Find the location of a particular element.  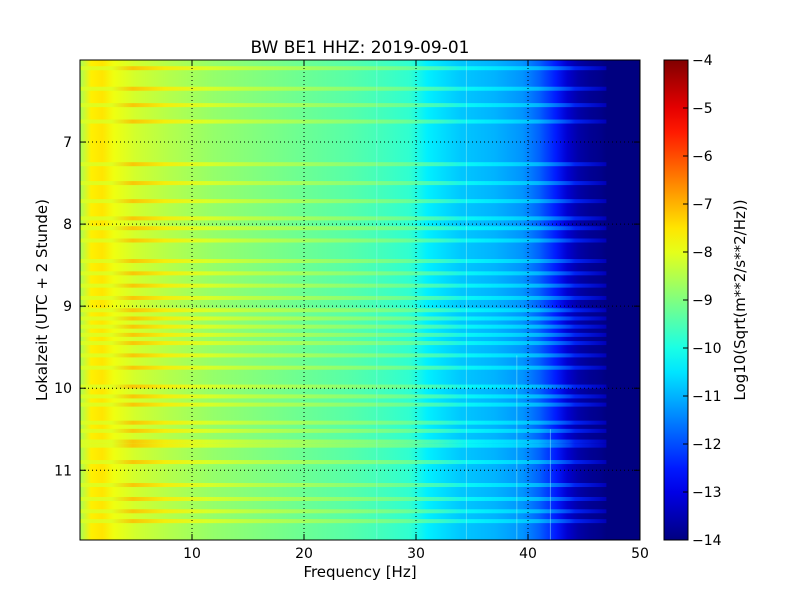

colorbar: −4 −5 −6 −7 −8 −9 −10 −11 −12 −13 −14 is located at coordinates (692, 301).